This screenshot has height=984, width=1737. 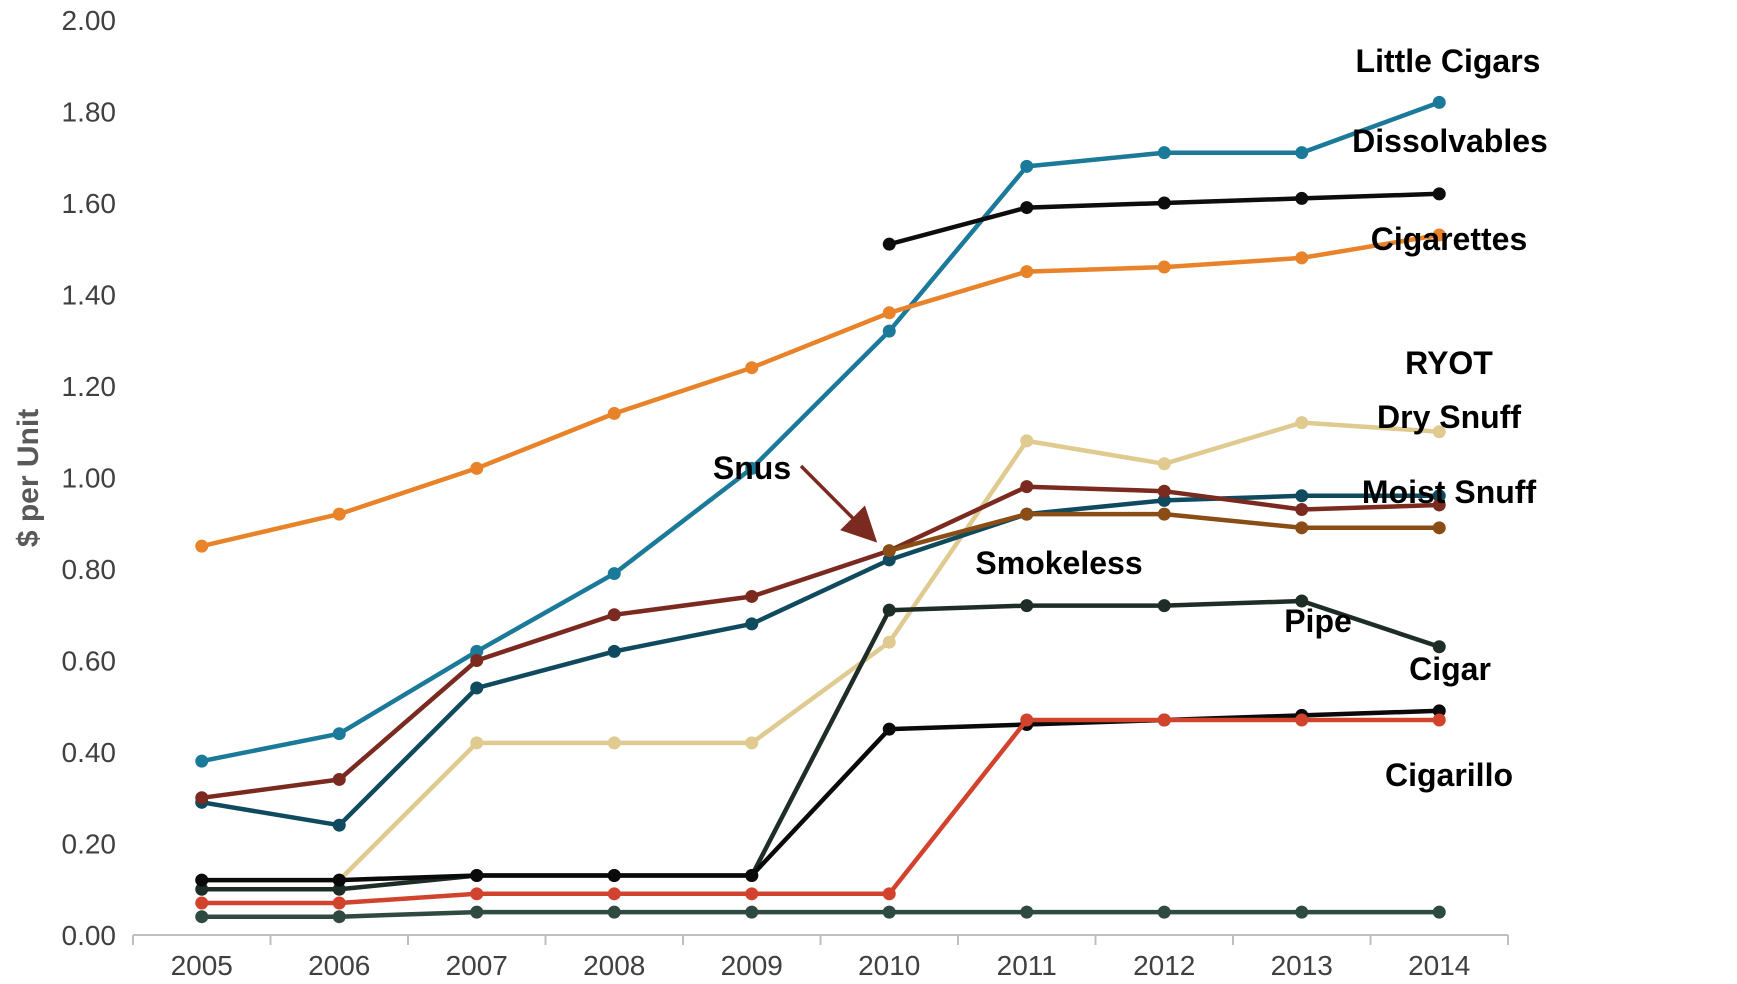 I want to click on series-label-little-cigars: Little Cigars, so click(x=1448, y=61).